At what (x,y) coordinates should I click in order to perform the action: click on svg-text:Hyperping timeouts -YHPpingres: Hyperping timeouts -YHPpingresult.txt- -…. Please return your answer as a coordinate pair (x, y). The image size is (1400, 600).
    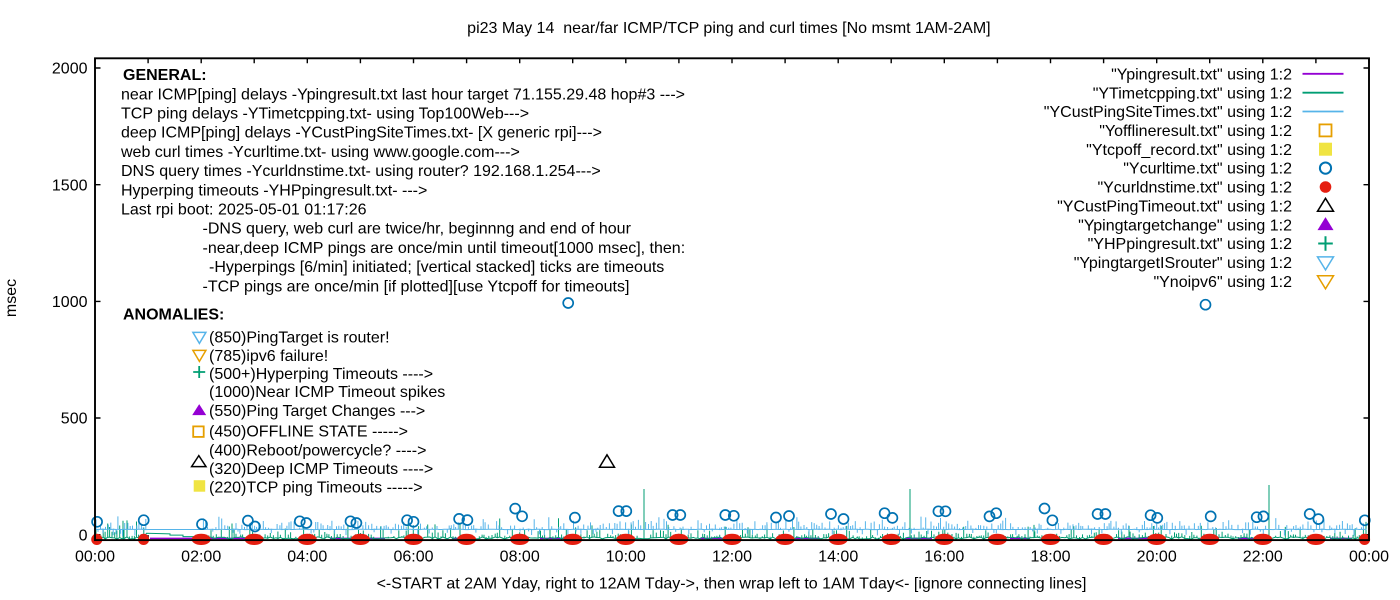
    Looking at the image, I should click on (274, 190).